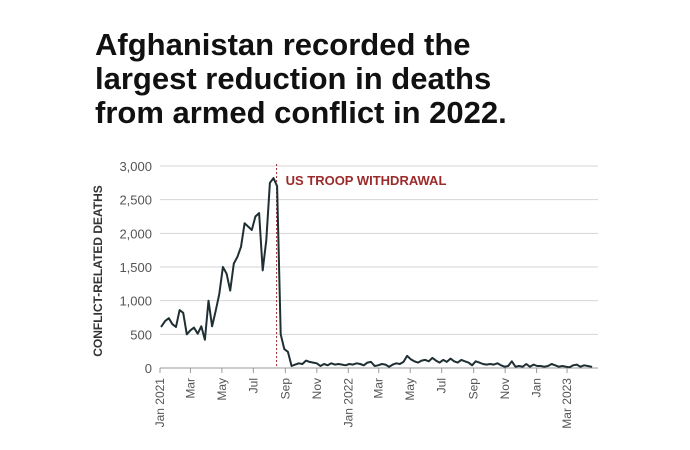  Describe the element at coordinates (366, 180) in the screenshot. I see `withdrawal-label: US TROOP WITHDRAWAL` at that location.